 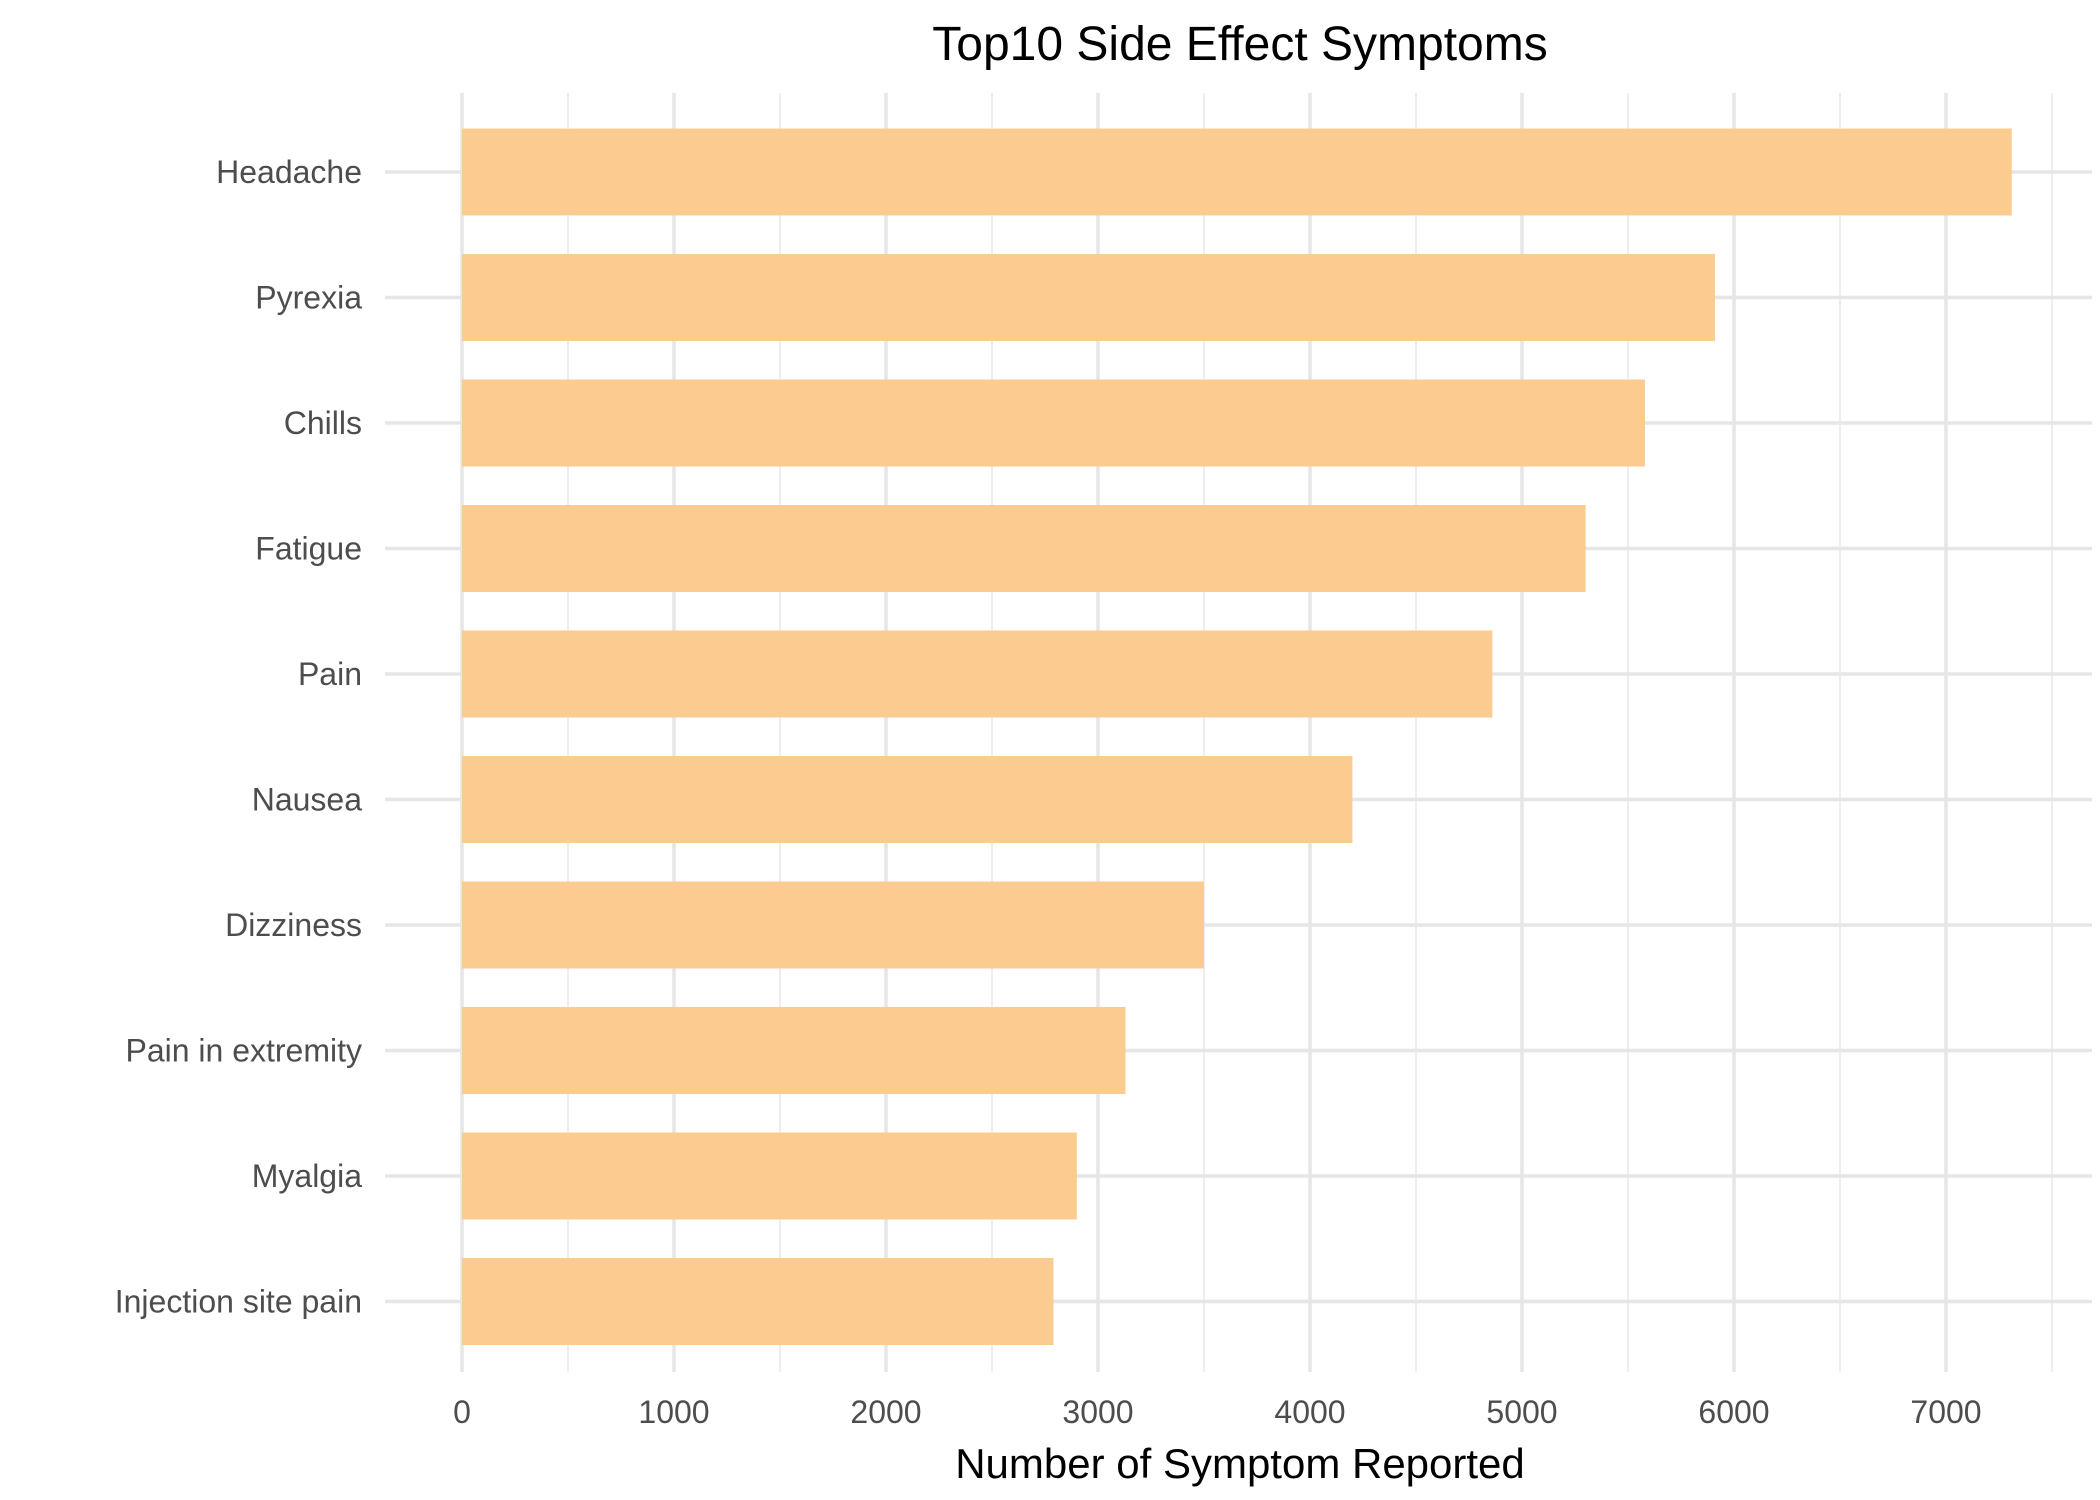 I want to click on x-tick-label: 1000, so click(x=673, y=1412).